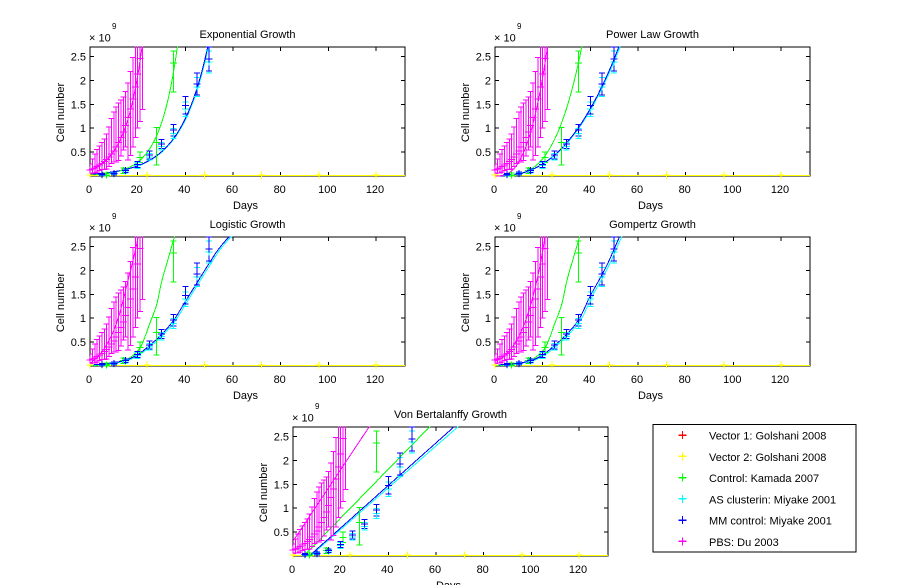 This screenshot has width=900, height=585. Describe the element at coordinates (764, 479) in the screenshot. I see `svg-text: Control: Kamada 2007` at that location.